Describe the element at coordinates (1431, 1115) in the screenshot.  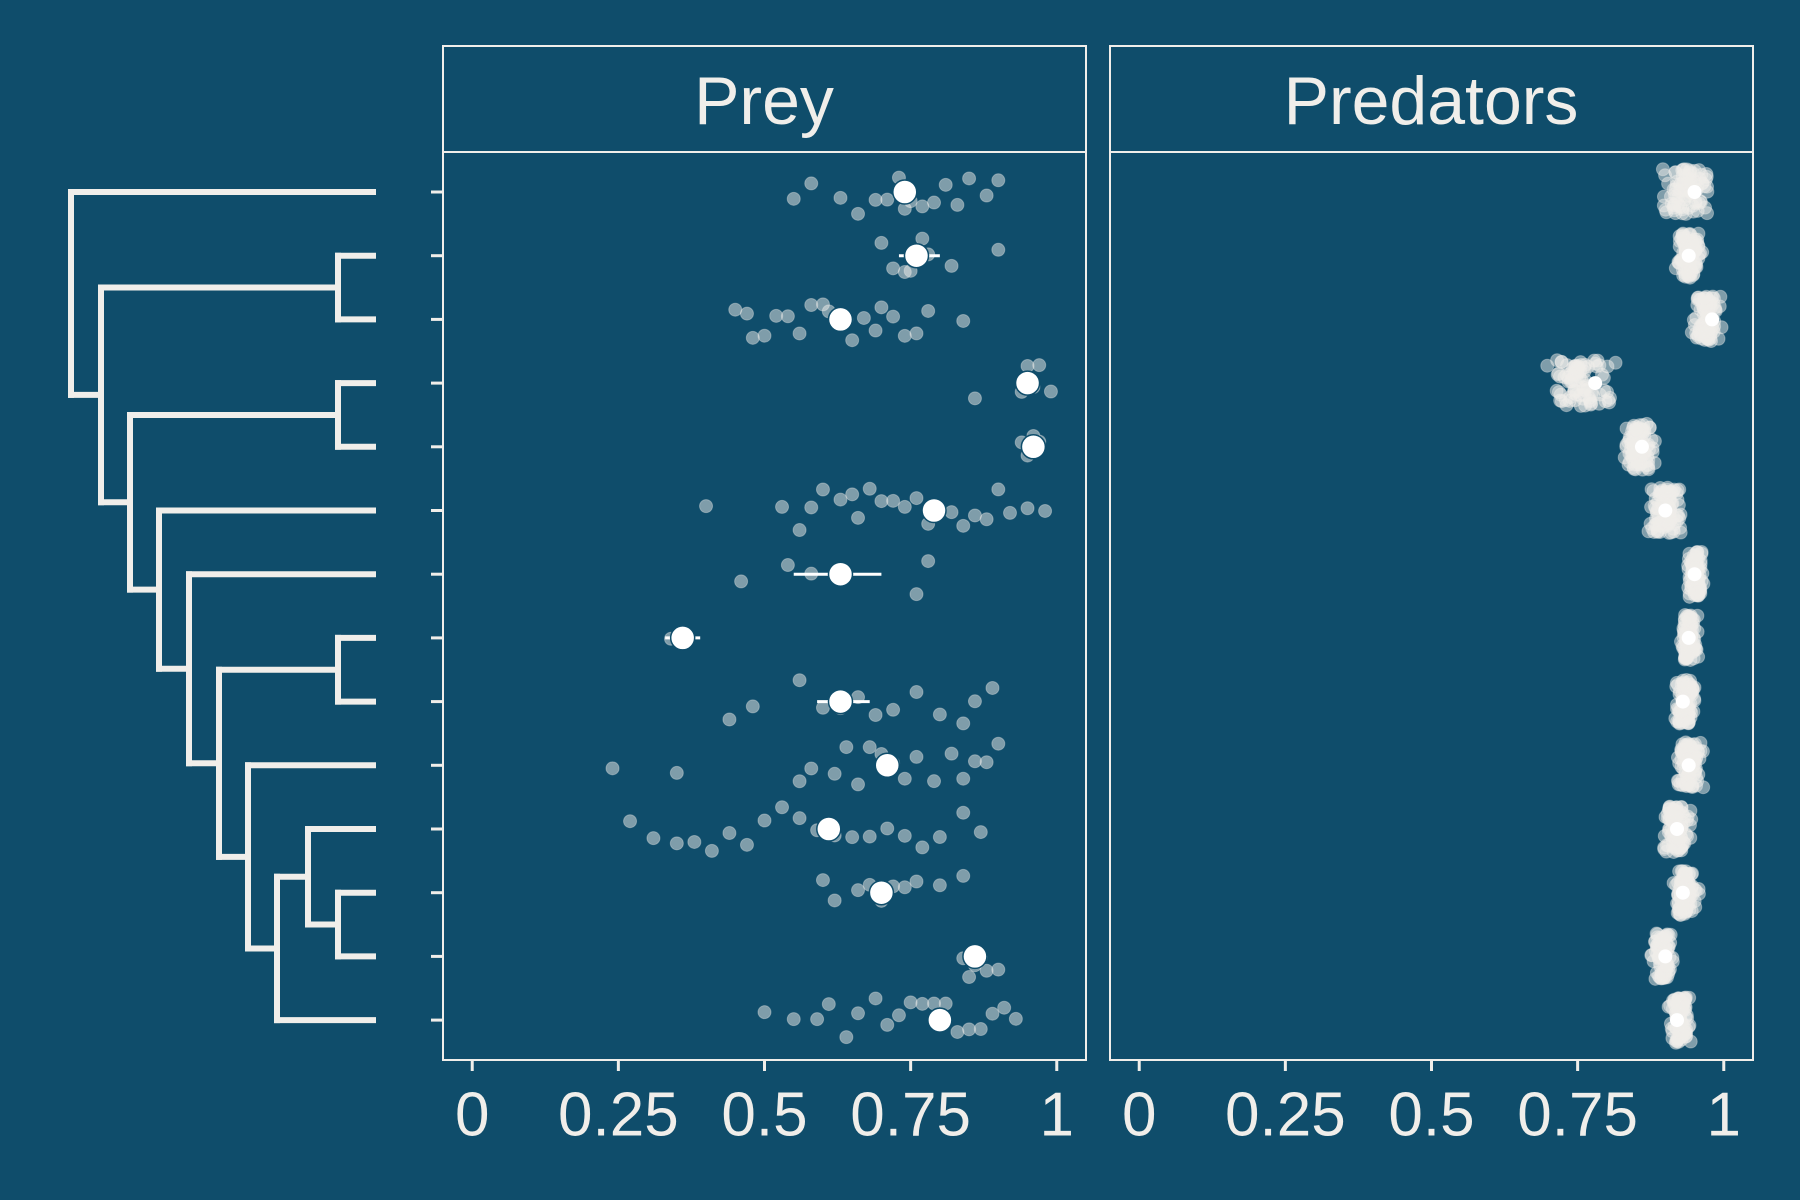
I see `predators-x-tick-label-2: 0.5` at that location.